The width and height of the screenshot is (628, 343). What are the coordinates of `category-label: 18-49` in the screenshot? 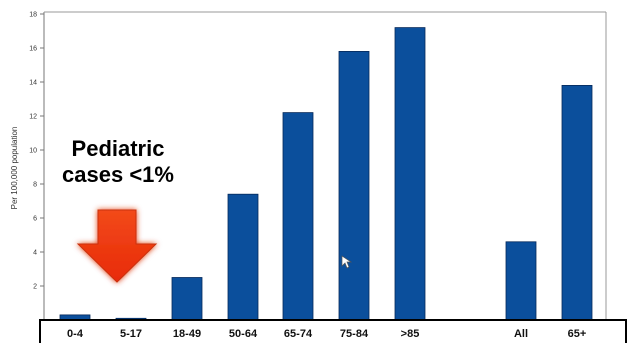 It's located at (187, 334).